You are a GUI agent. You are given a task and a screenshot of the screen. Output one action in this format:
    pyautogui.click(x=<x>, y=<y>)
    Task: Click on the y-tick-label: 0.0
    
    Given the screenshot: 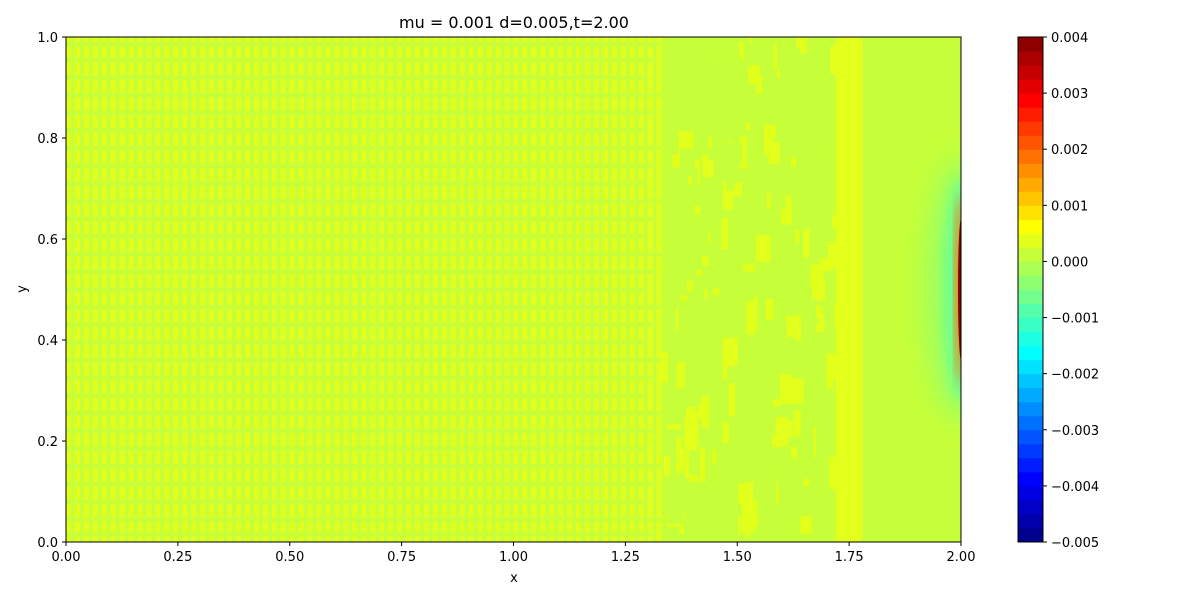 What is the action you would take?
    pyautogui.click(x=47, y=543)
    